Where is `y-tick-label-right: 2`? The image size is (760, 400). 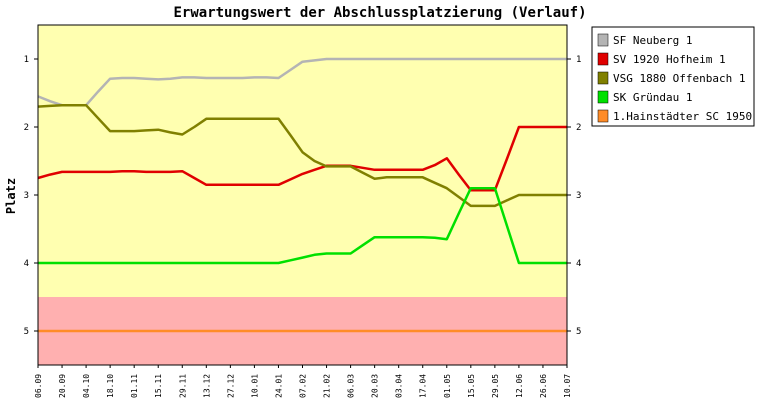
y-tick-label-right: 2 is located at coordinates (578, 128).